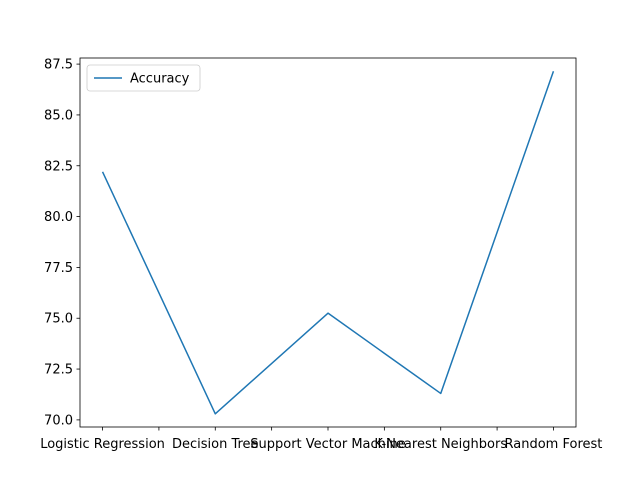 The image size is (640, 480). Describe the element at coordinates (58, 370) in the screenshot. I see `y-tick-label: 72.5` at that location.